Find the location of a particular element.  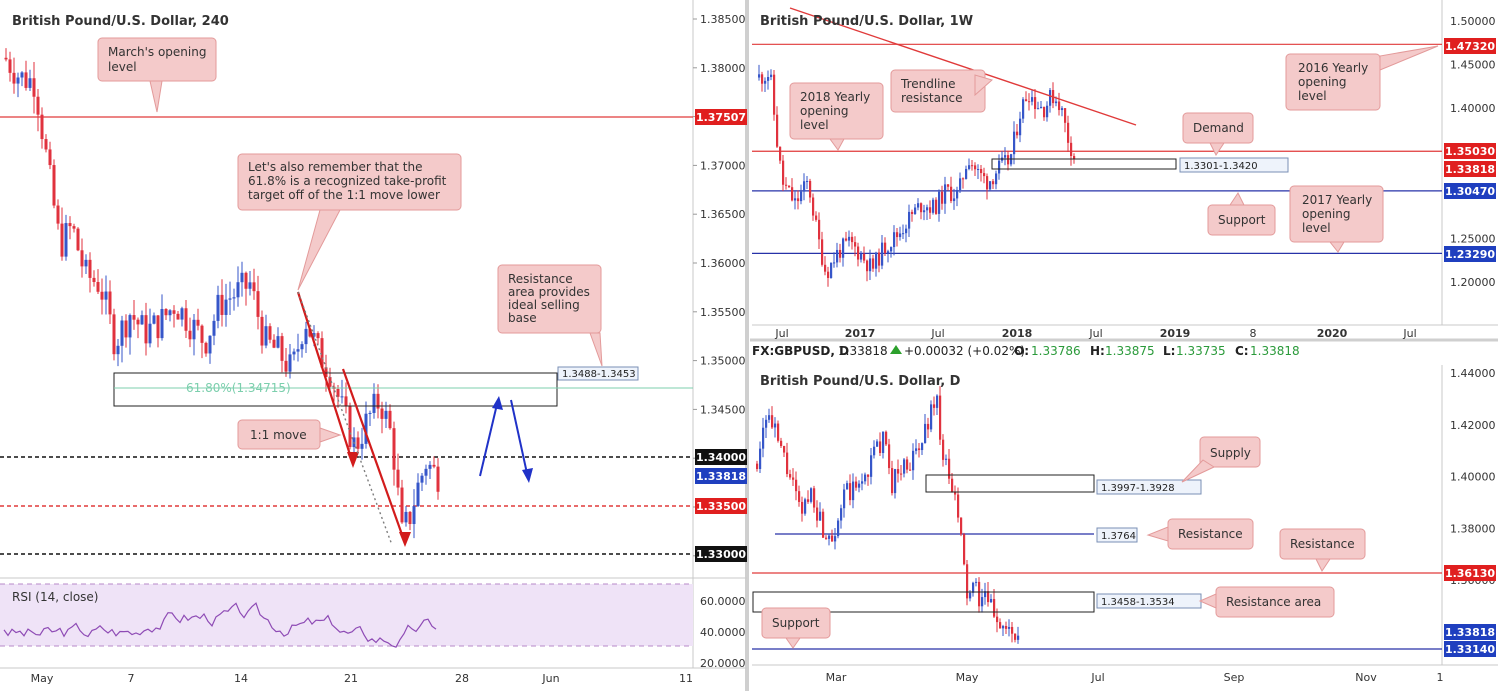

demand-zone-label: 1.3301-1.3420 is located at coordinates (1221, 166).